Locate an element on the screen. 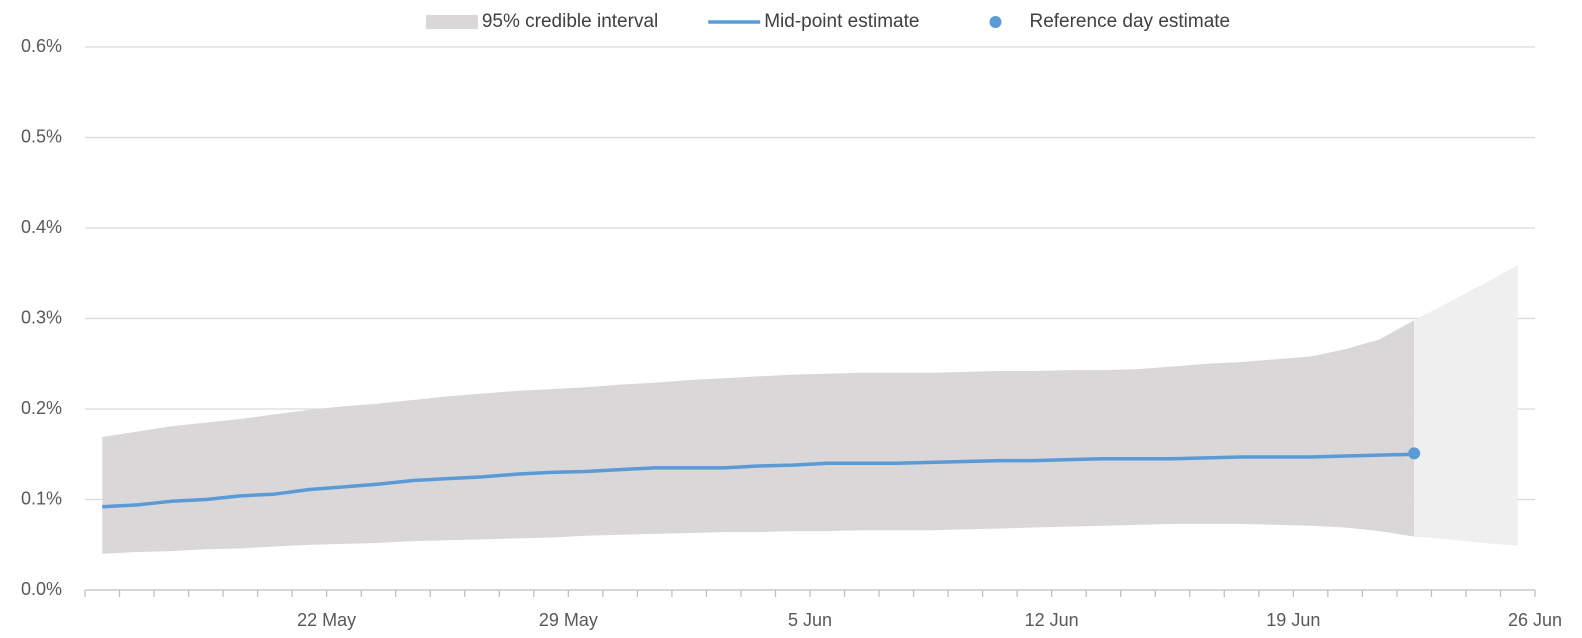 The image size is (1582, 638). y-tick-label: 0.0% is located at coordinates (41, 589).